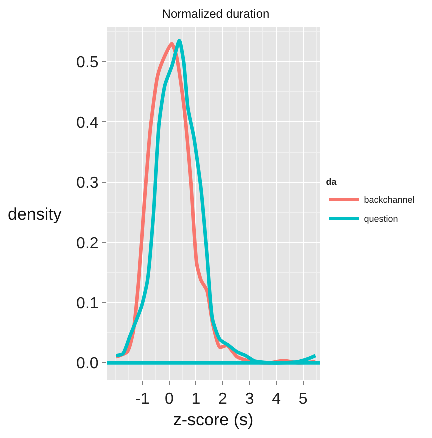 The width and height of the screenshot is (432, 438). Describe the element at coordinates (389, 200) in the screenshot. I see `legend-label: backchannel` at that location.